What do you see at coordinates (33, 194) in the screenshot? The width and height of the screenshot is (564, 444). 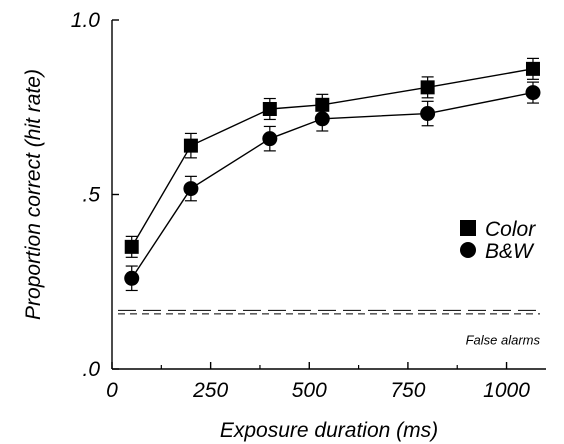 I see `y-axis-label: Proportion correct (hit rate)` at bounding box center [33, 194].